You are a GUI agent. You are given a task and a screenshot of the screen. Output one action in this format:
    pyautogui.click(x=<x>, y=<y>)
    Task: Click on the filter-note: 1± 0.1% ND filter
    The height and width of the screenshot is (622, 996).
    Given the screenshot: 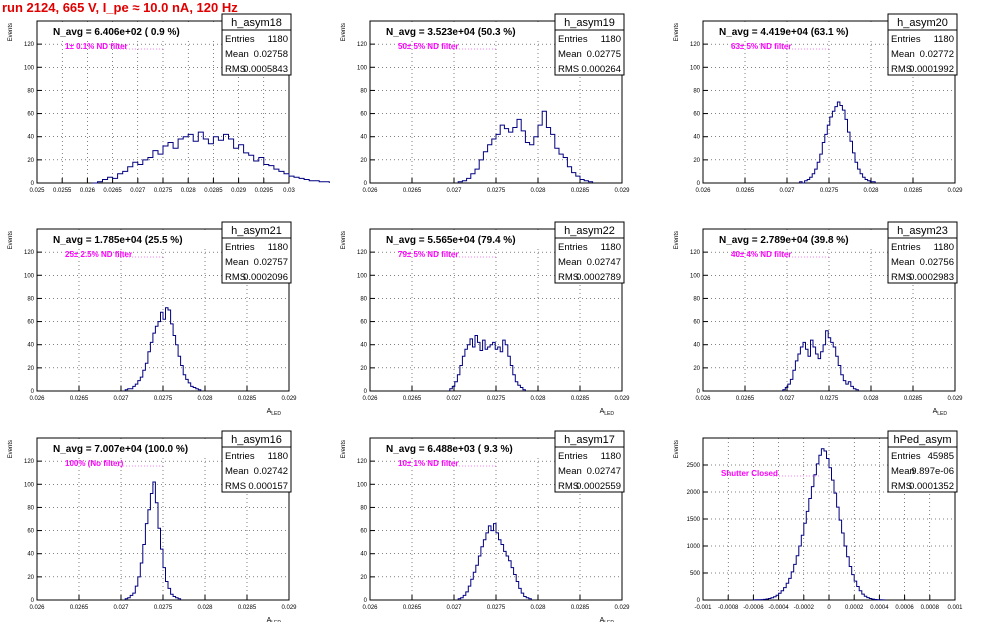 What is the action you would take?
    pyautogui.click(x=96, y=46)
    